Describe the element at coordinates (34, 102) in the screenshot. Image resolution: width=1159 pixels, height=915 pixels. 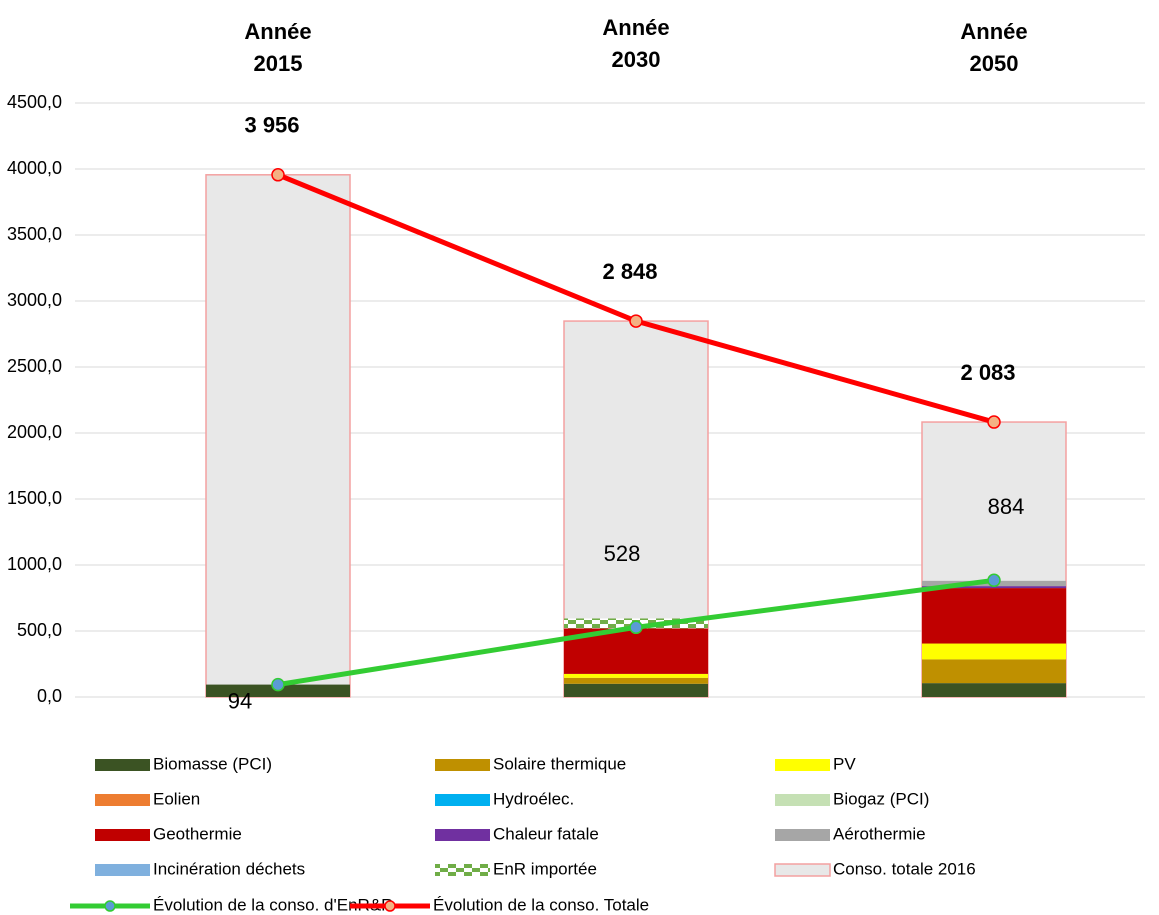
I see `y-tick-label: 4500,0` at that location.